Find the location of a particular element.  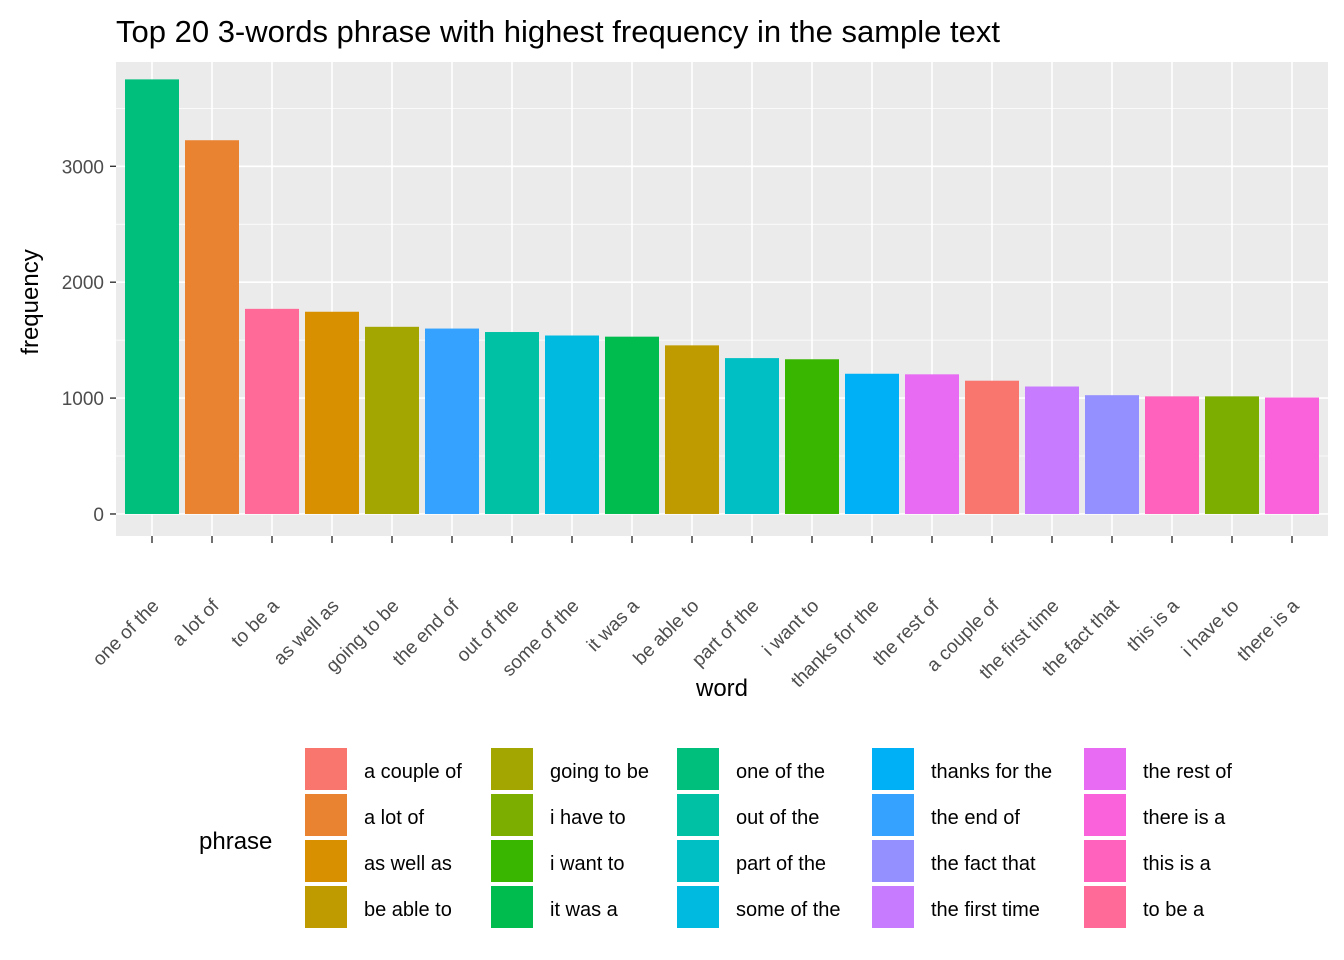

legend-label: as well as is located at coordinates (408, 864).